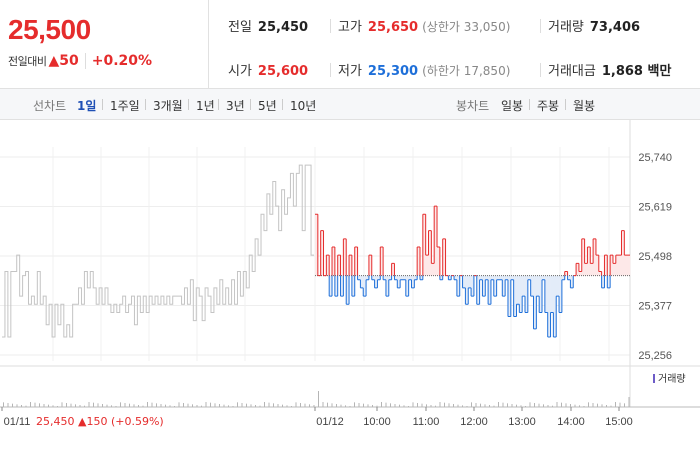 The height and width of the screenshot is (450, 700). I want to click on tab-monthly-candle: 월봉, so click(584, 106).